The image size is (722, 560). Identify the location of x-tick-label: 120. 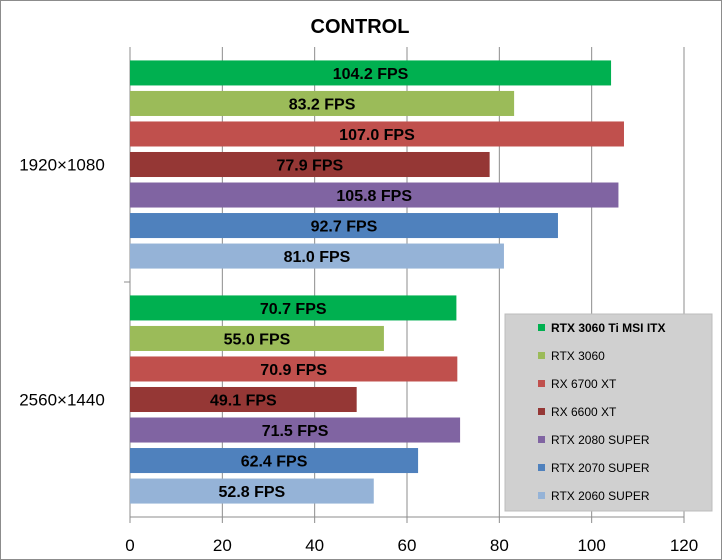
(684, 545).